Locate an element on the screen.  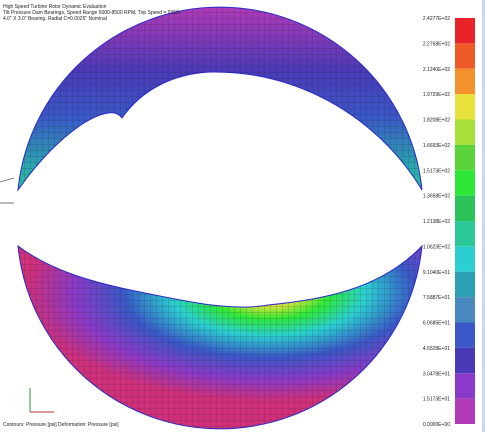
legend-label: 1.6693E+02 is located at coordinates (436, 146).